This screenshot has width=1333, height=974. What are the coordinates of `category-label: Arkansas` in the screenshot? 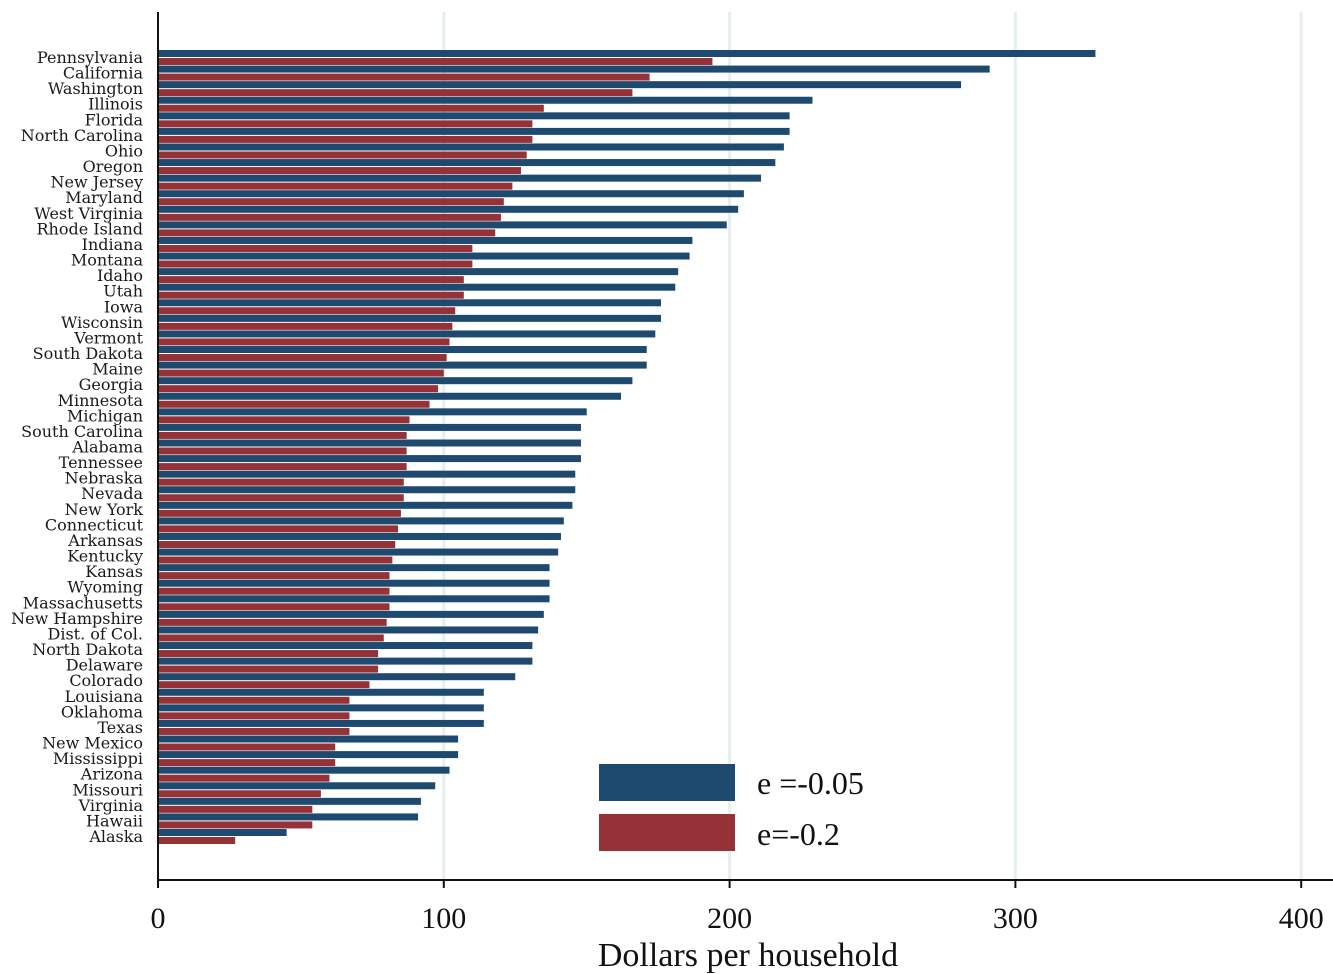 It's located at (105, 540).